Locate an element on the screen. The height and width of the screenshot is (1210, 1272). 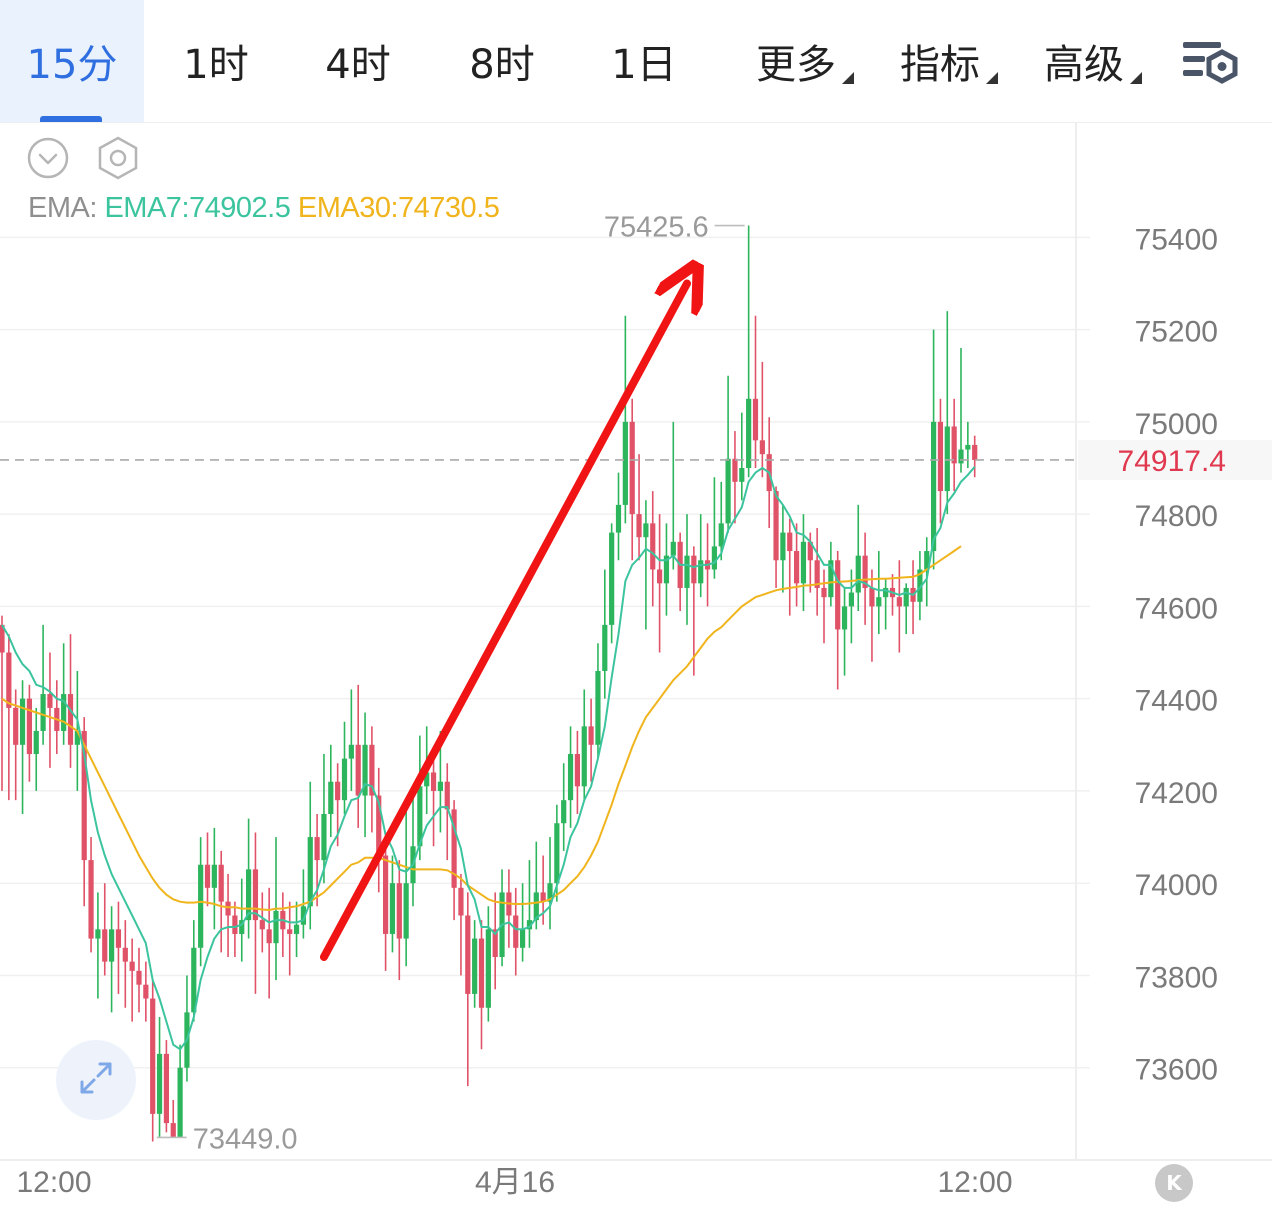
y-tick-label: 73800 is located at coordinates (1176, 977).